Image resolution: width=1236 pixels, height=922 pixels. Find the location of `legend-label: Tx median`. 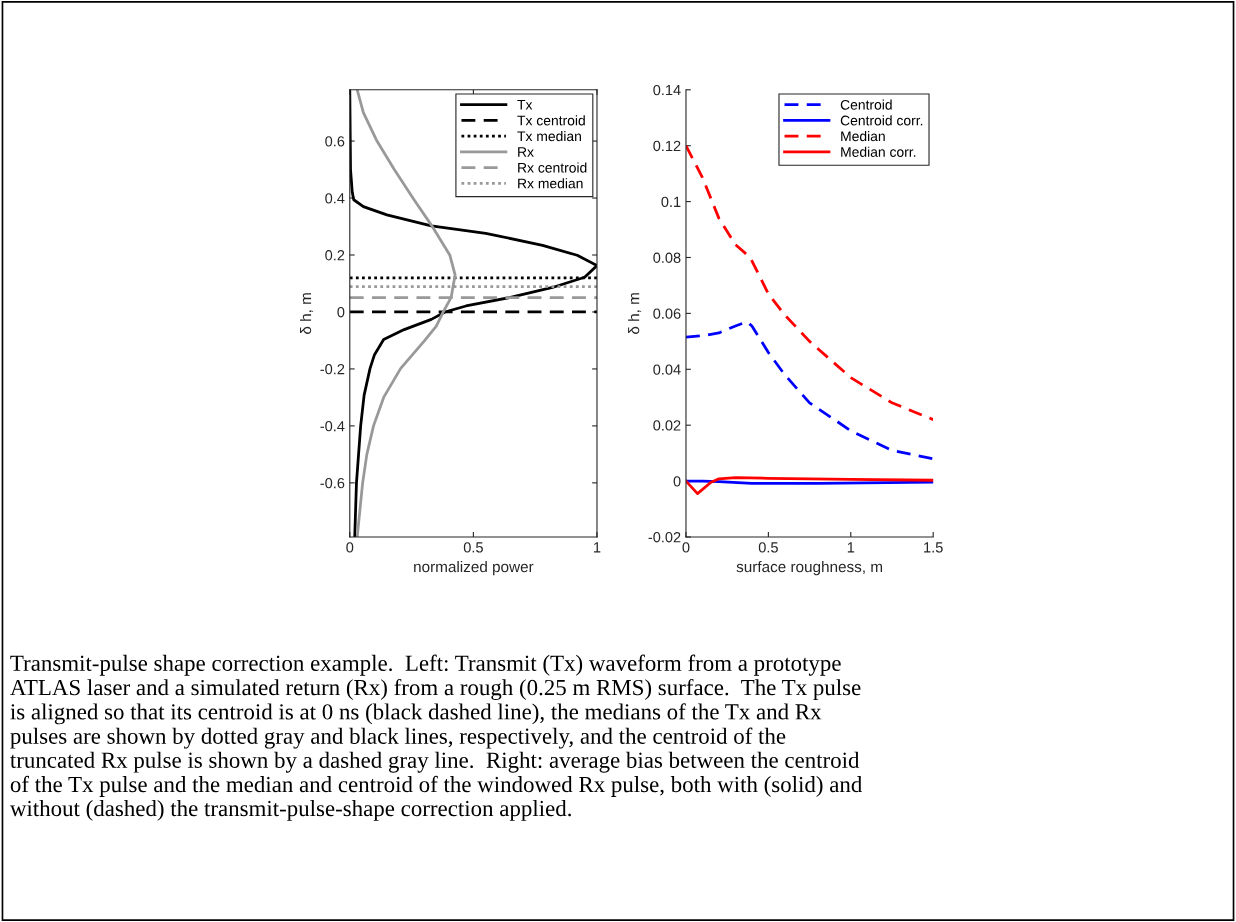

legend-label: Tx median is located at coordinates (549, 136).